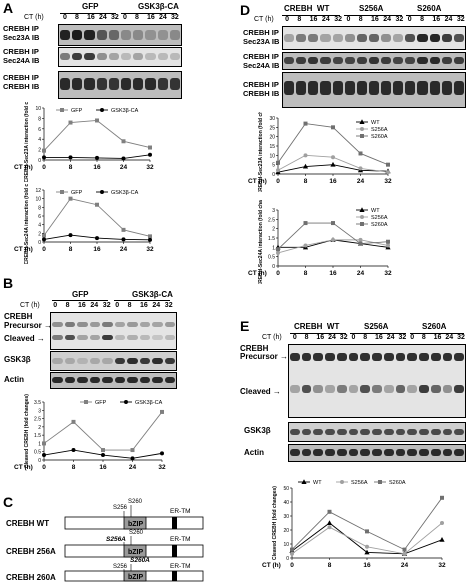 Image resolution: width=466 pixels, height=582 pixels. Describe the element at coordinates (260, 391) in the screenshot. I see `panel-e-label-cleaved: Cleaved →` at that location.